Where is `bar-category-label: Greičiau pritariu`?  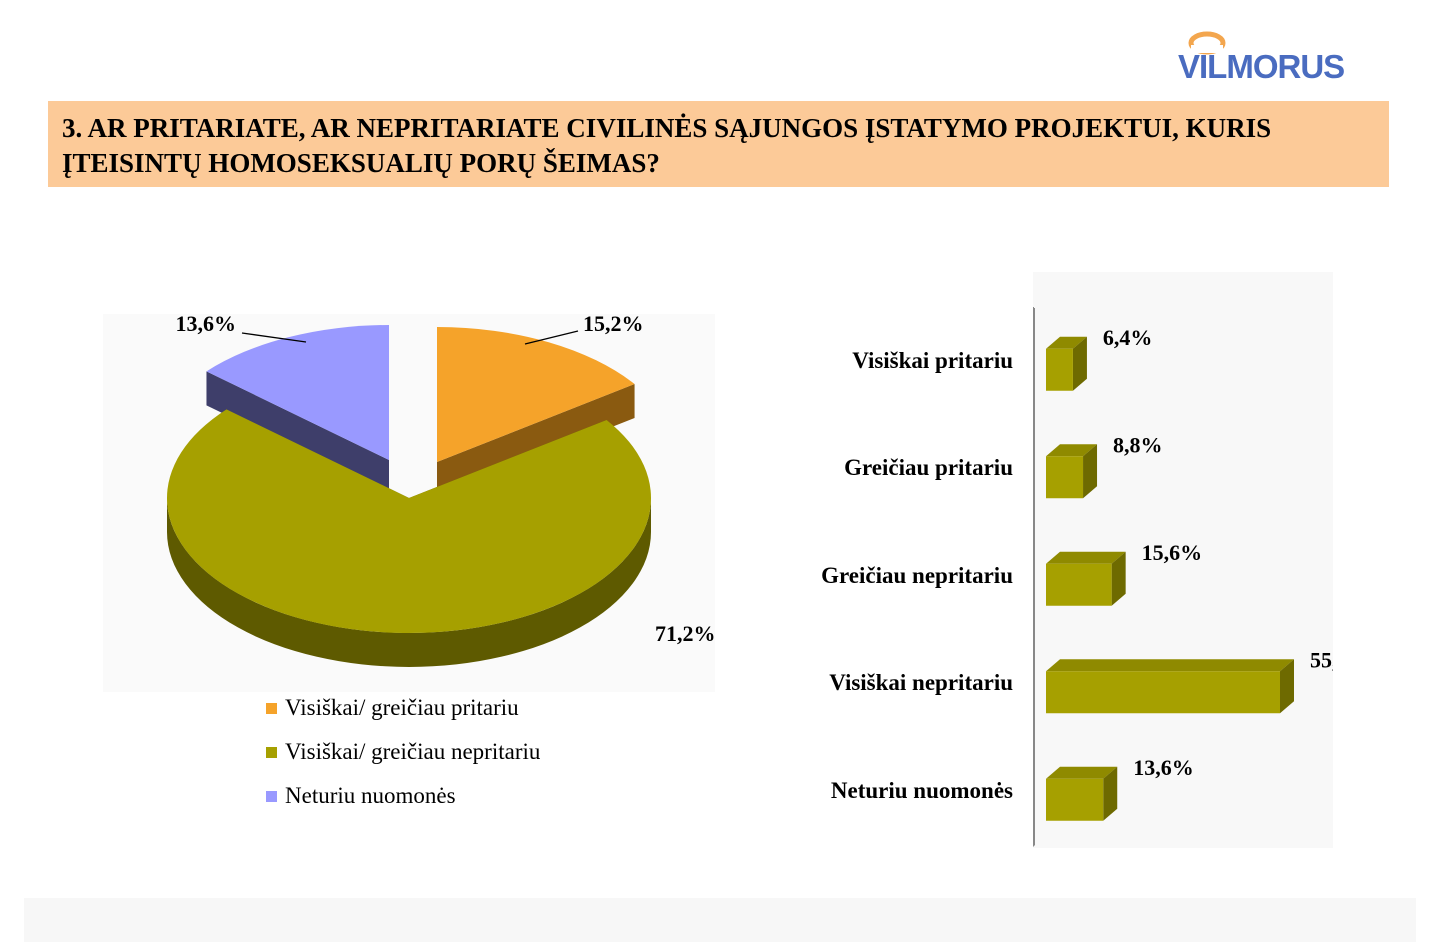 bar-category-label: Greičiau pritariu is located at coordinates (928, 468).